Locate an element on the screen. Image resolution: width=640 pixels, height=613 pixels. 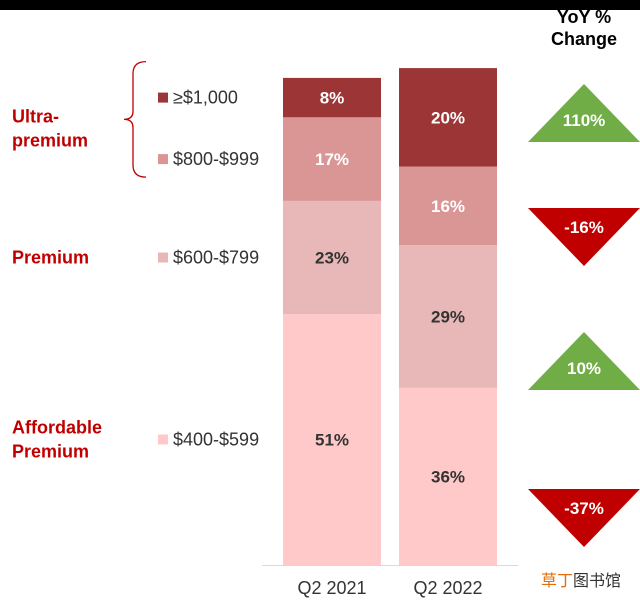
legend-label: $400-$599 is located at coordinates (216, 440).